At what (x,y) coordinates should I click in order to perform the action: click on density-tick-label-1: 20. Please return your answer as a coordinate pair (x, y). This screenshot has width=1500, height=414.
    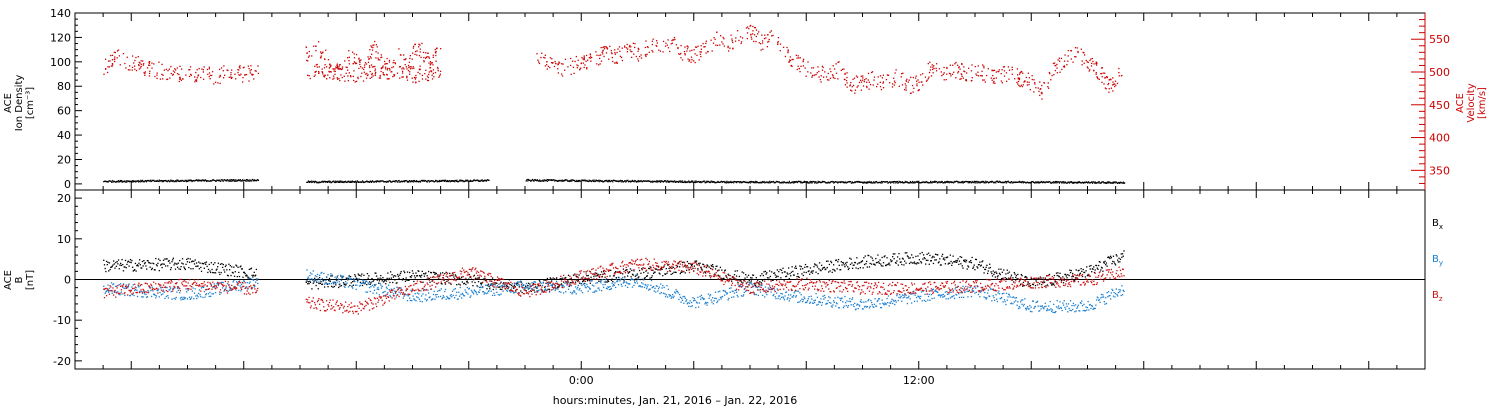
    Looking at the image, I should click on (64, 159).